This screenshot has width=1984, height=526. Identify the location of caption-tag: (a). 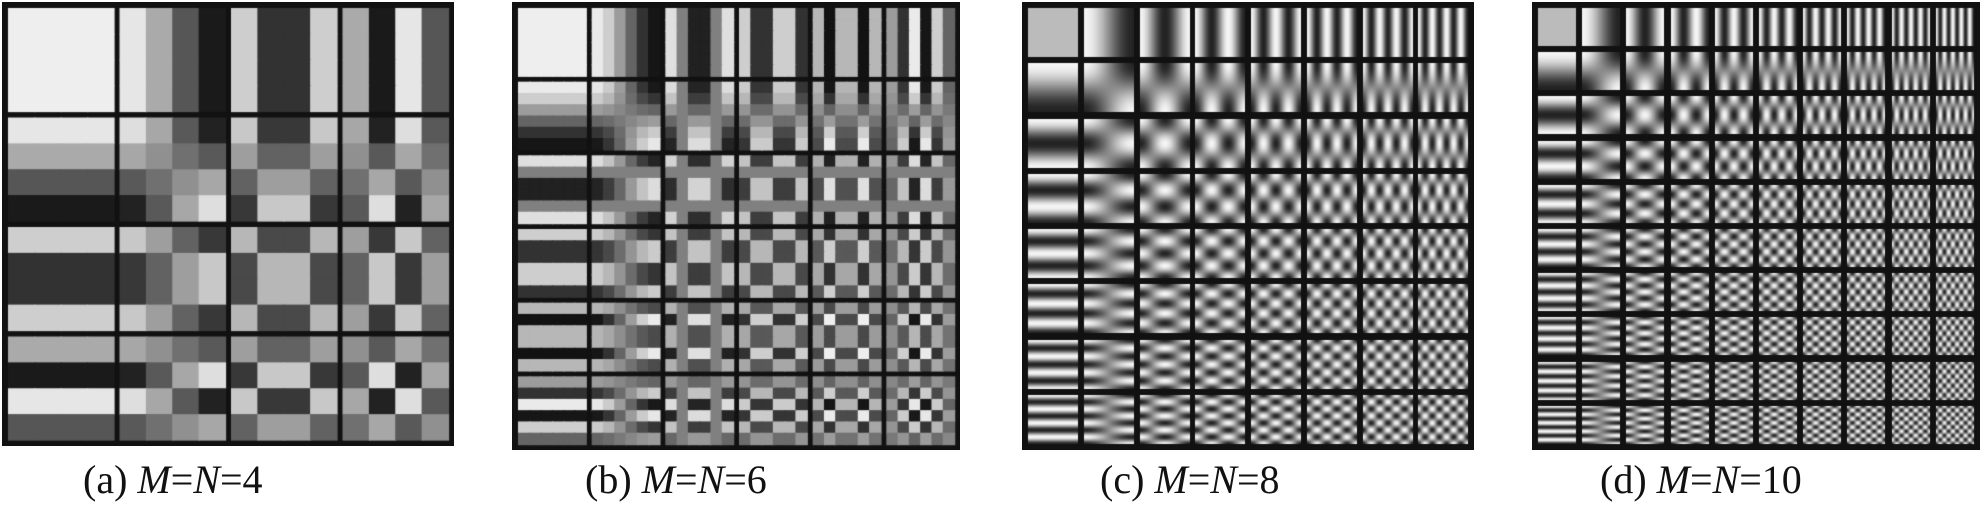
(105, 479).